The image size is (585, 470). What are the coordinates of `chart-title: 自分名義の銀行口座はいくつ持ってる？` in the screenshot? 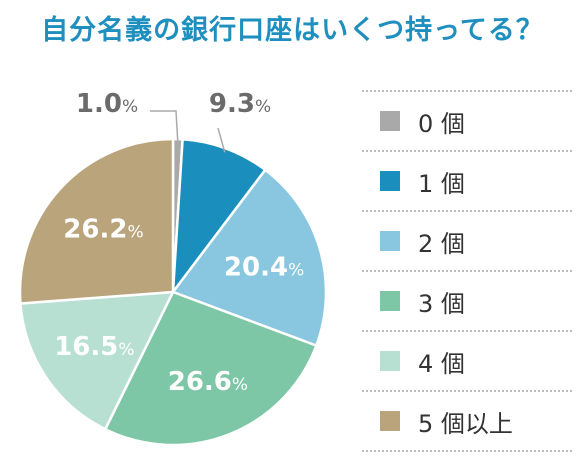 It's located at (292, 30).